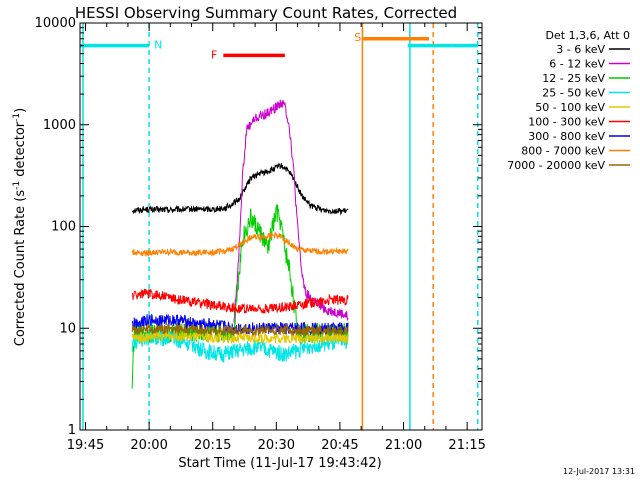 This screenshot has width=640, height=480. What do you see at coordinates (570, 107) in the screenshot?
I see `legend-label: 50 - 100 keV` at bounding box center [570, 107].